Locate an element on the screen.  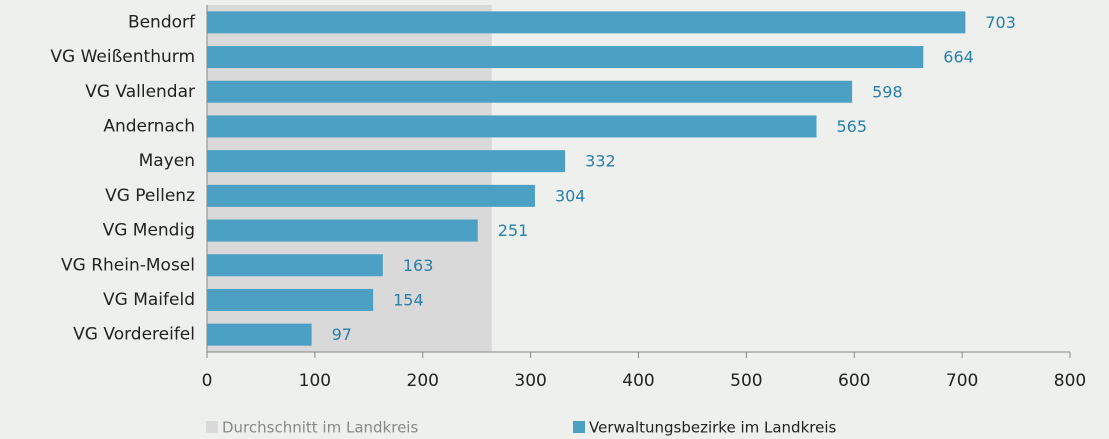
y-tick-label: VG Rhein-Mosel is located at coordinates (128, 265).